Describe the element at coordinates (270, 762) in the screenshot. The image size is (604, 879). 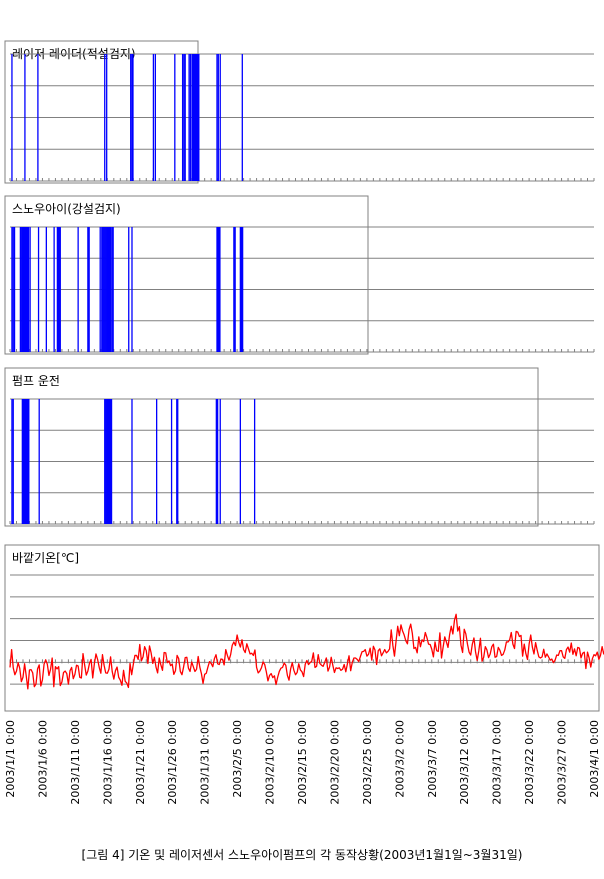
I see `x-tick-label: 2003/2/10 0:00` at that location.